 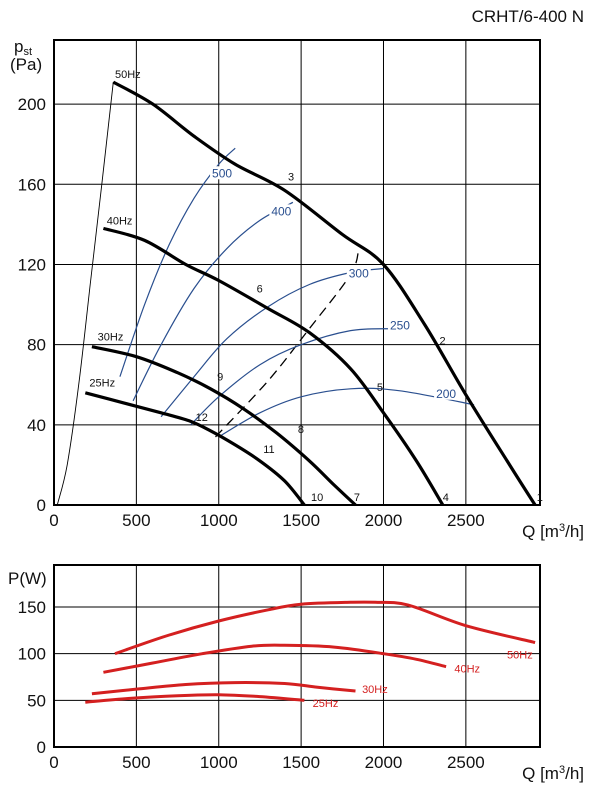 What do you see at coordinates (443, 342) in the screenshot?
I see `operating-point-label: 2` at bounding box center [443, 342].